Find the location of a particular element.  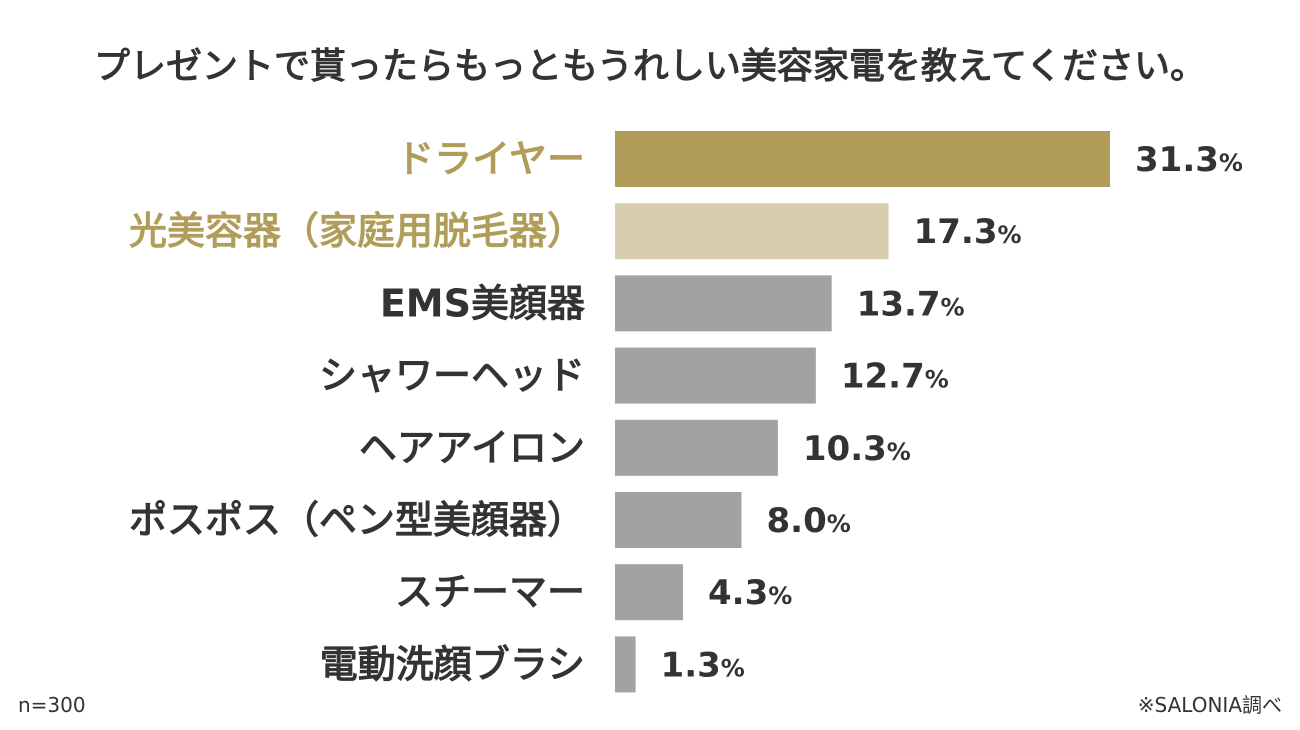

value-label: 1.3% is located at coordinates (703, 665).